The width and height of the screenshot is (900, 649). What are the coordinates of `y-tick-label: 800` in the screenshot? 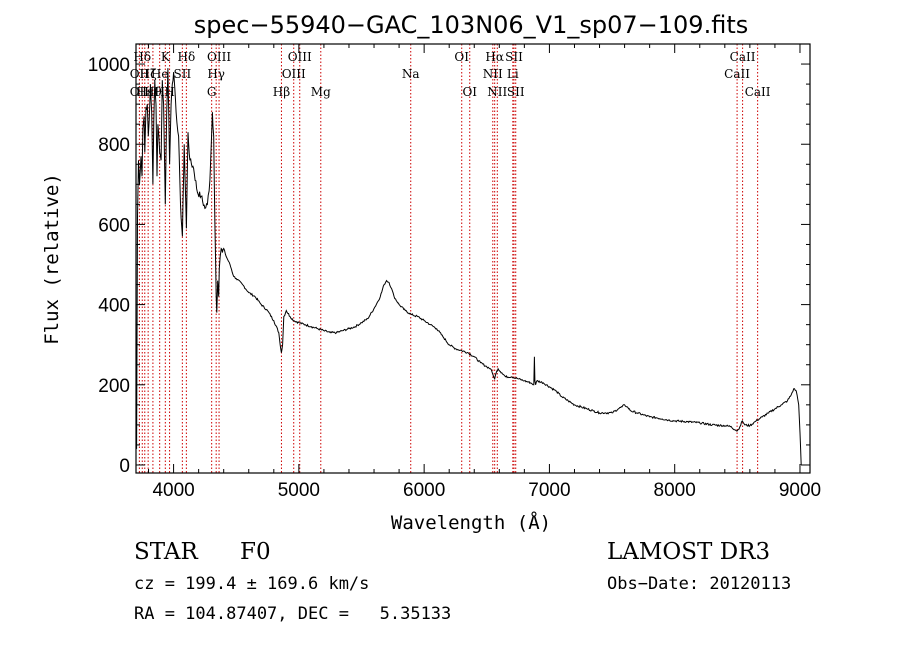 It's located at (114, 145).